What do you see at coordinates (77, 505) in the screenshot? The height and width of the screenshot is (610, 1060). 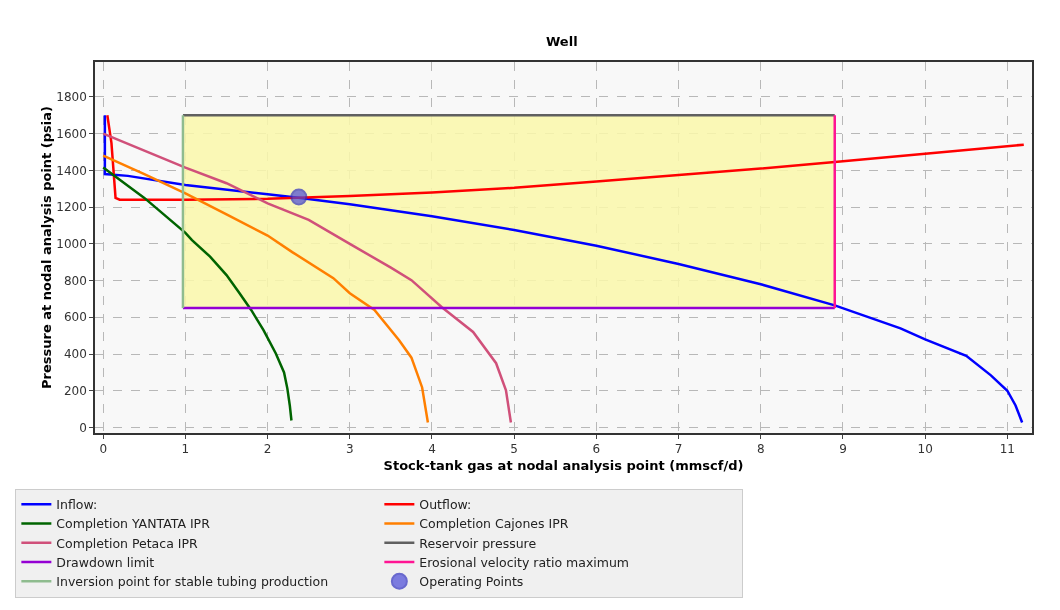 I see `legend-label: Inflow:` at bounding box center [77, 505].